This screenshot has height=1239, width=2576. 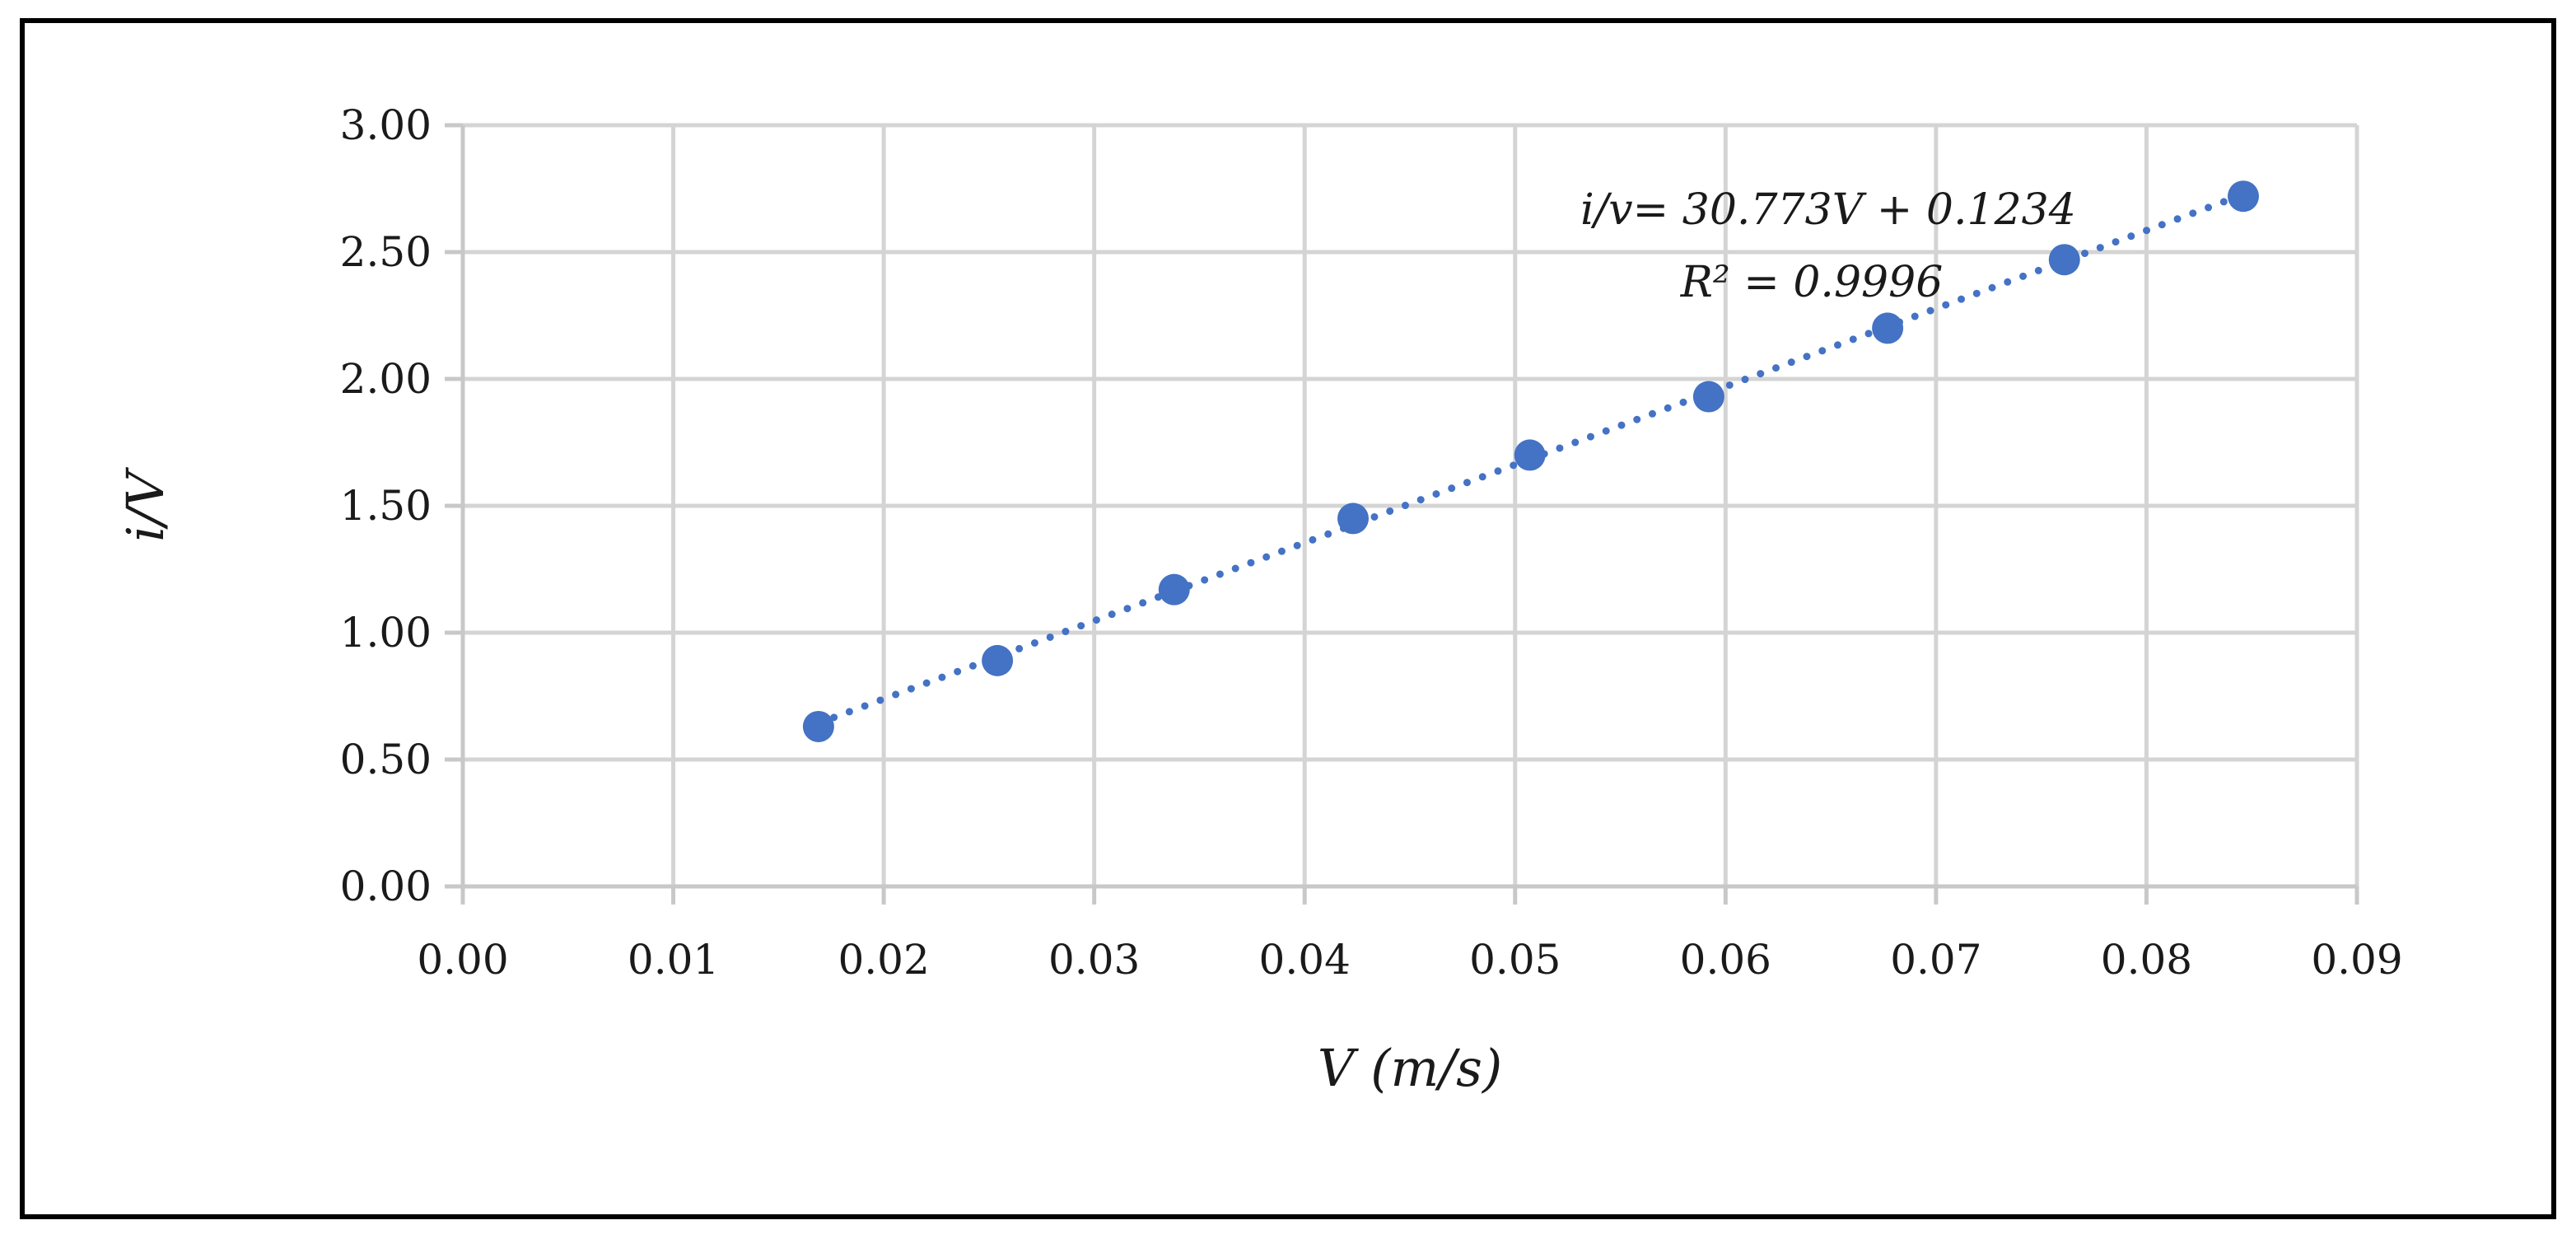 What do you see at coordinates (1094, 960) in the screenshot?
I see `x-tick-label: 0.03` at bounding box center [1094, 960].